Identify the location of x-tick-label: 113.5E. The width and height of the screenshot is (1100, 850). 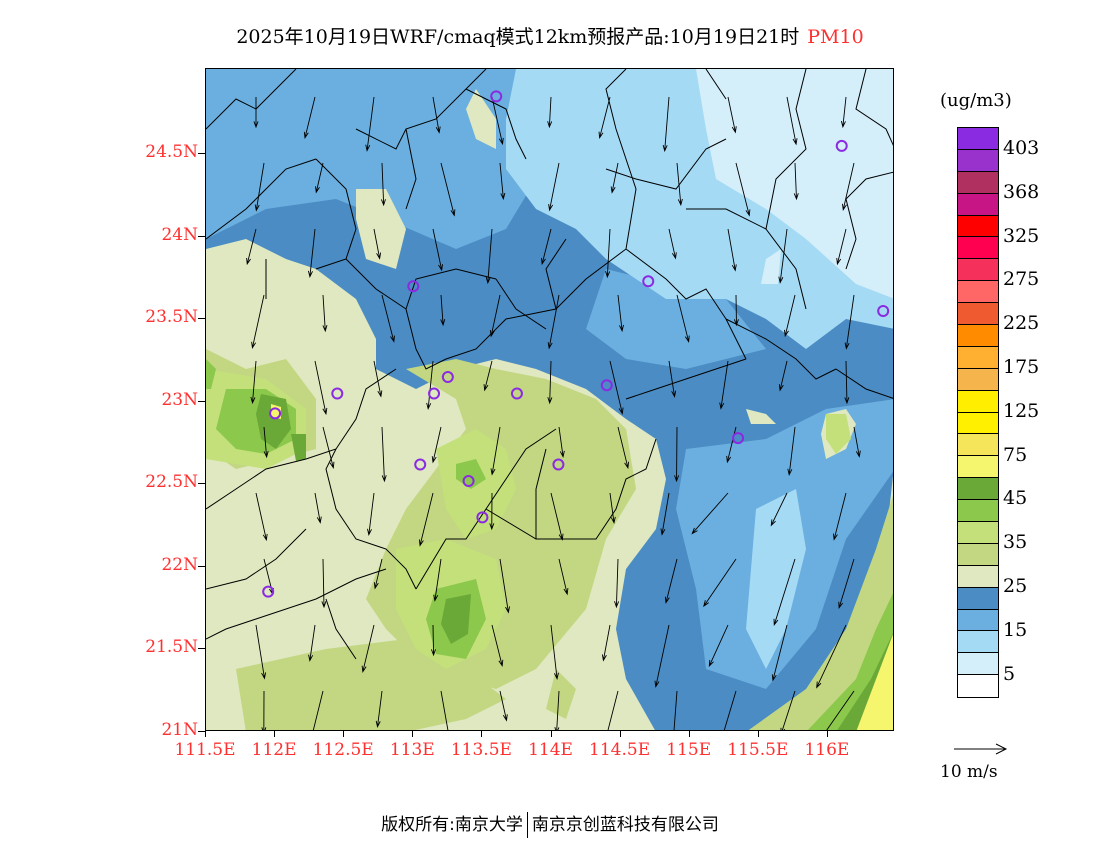
(481, 750).